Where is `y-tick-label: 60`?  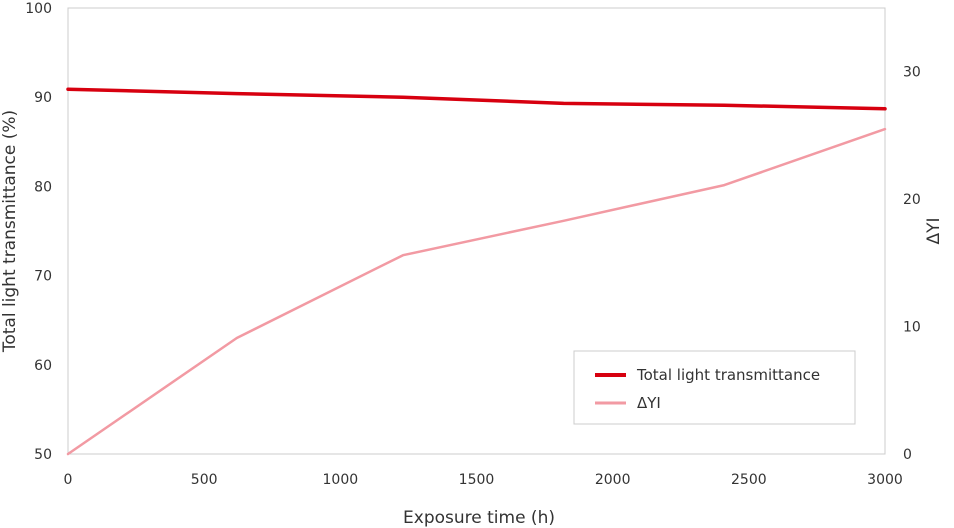 y-tick-label: 60 is located at coordinates (43, 366).